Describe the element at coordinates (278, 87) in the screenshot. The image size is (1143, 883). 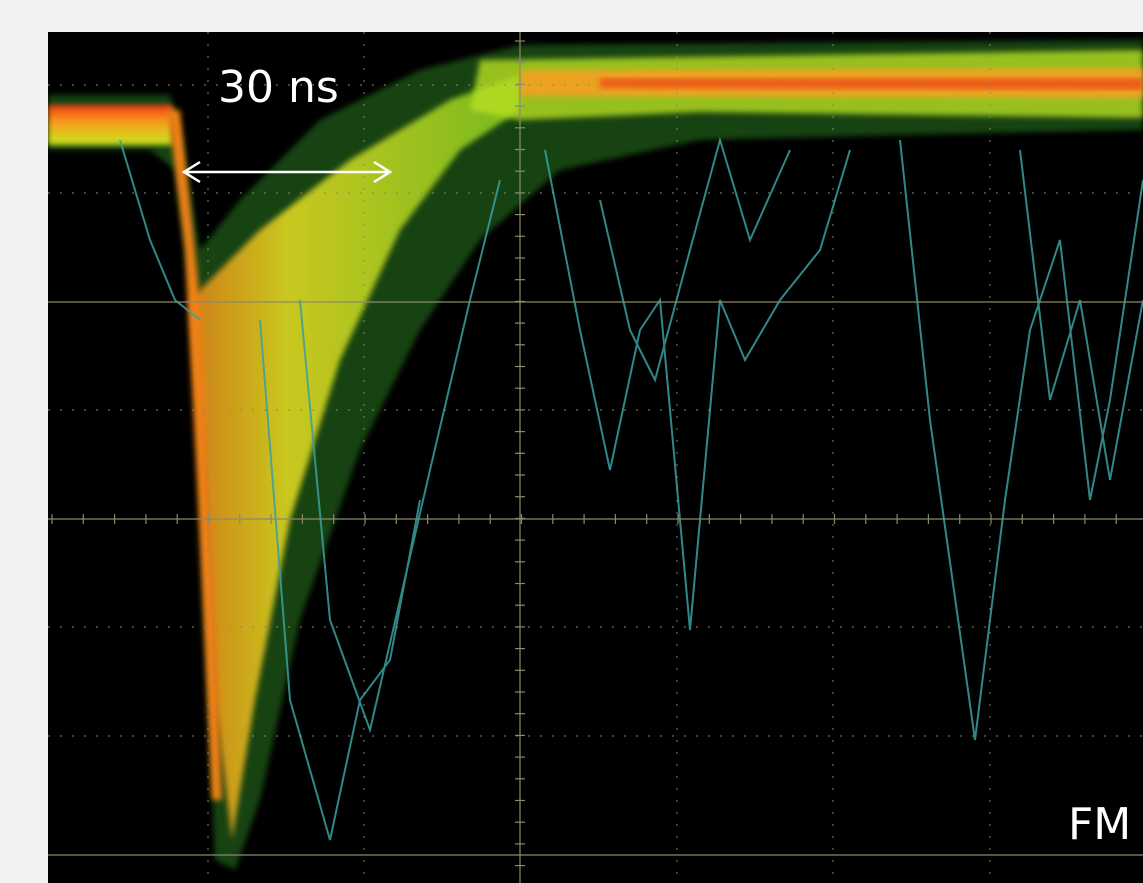
I see `annotation: 30 ns` at that location.